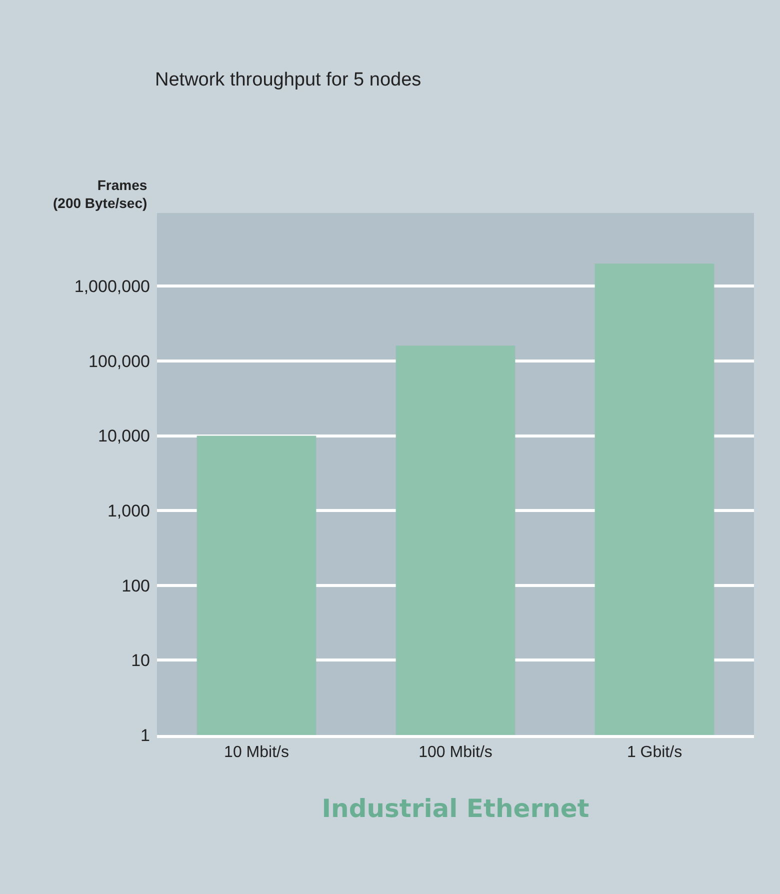 The image size is (780, 894). What do you see at coordinates (119, 361) in the screenshot?
I see `y-tick-label: 100,000` at bounding box center [119, 361].